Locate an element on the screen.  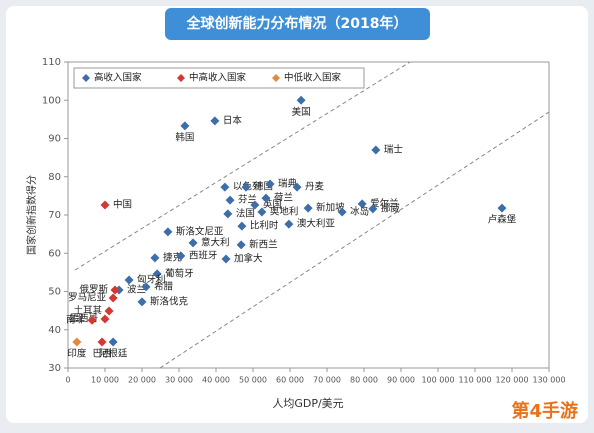
x-tick-label: 0 is located at coordinates (67, 380).